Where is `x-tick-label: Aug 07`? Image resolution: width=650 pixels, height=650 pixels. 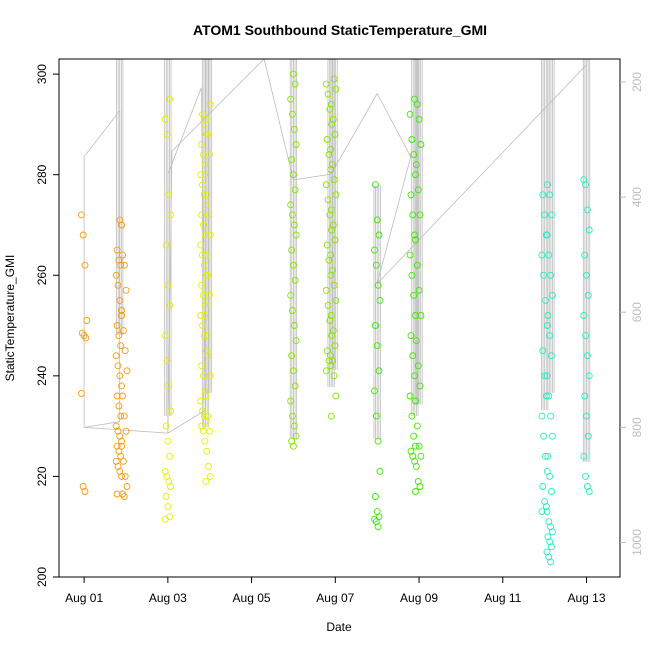
x-tick-label: Aug 07 is located at coordinates (335, 598).